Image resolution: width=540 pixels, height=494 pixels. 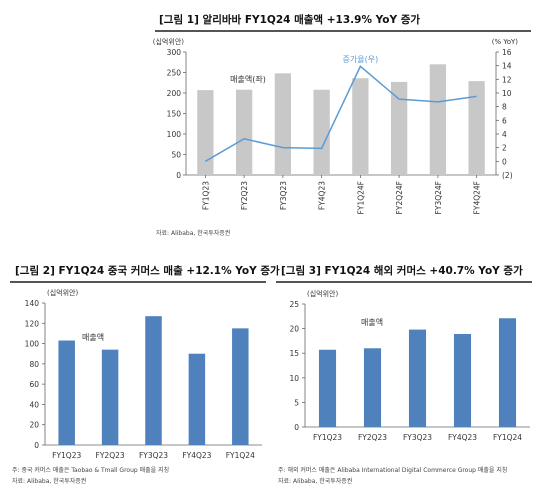 I want to click on fig3-y-tick-label: 25, so click(x=294, y=304).